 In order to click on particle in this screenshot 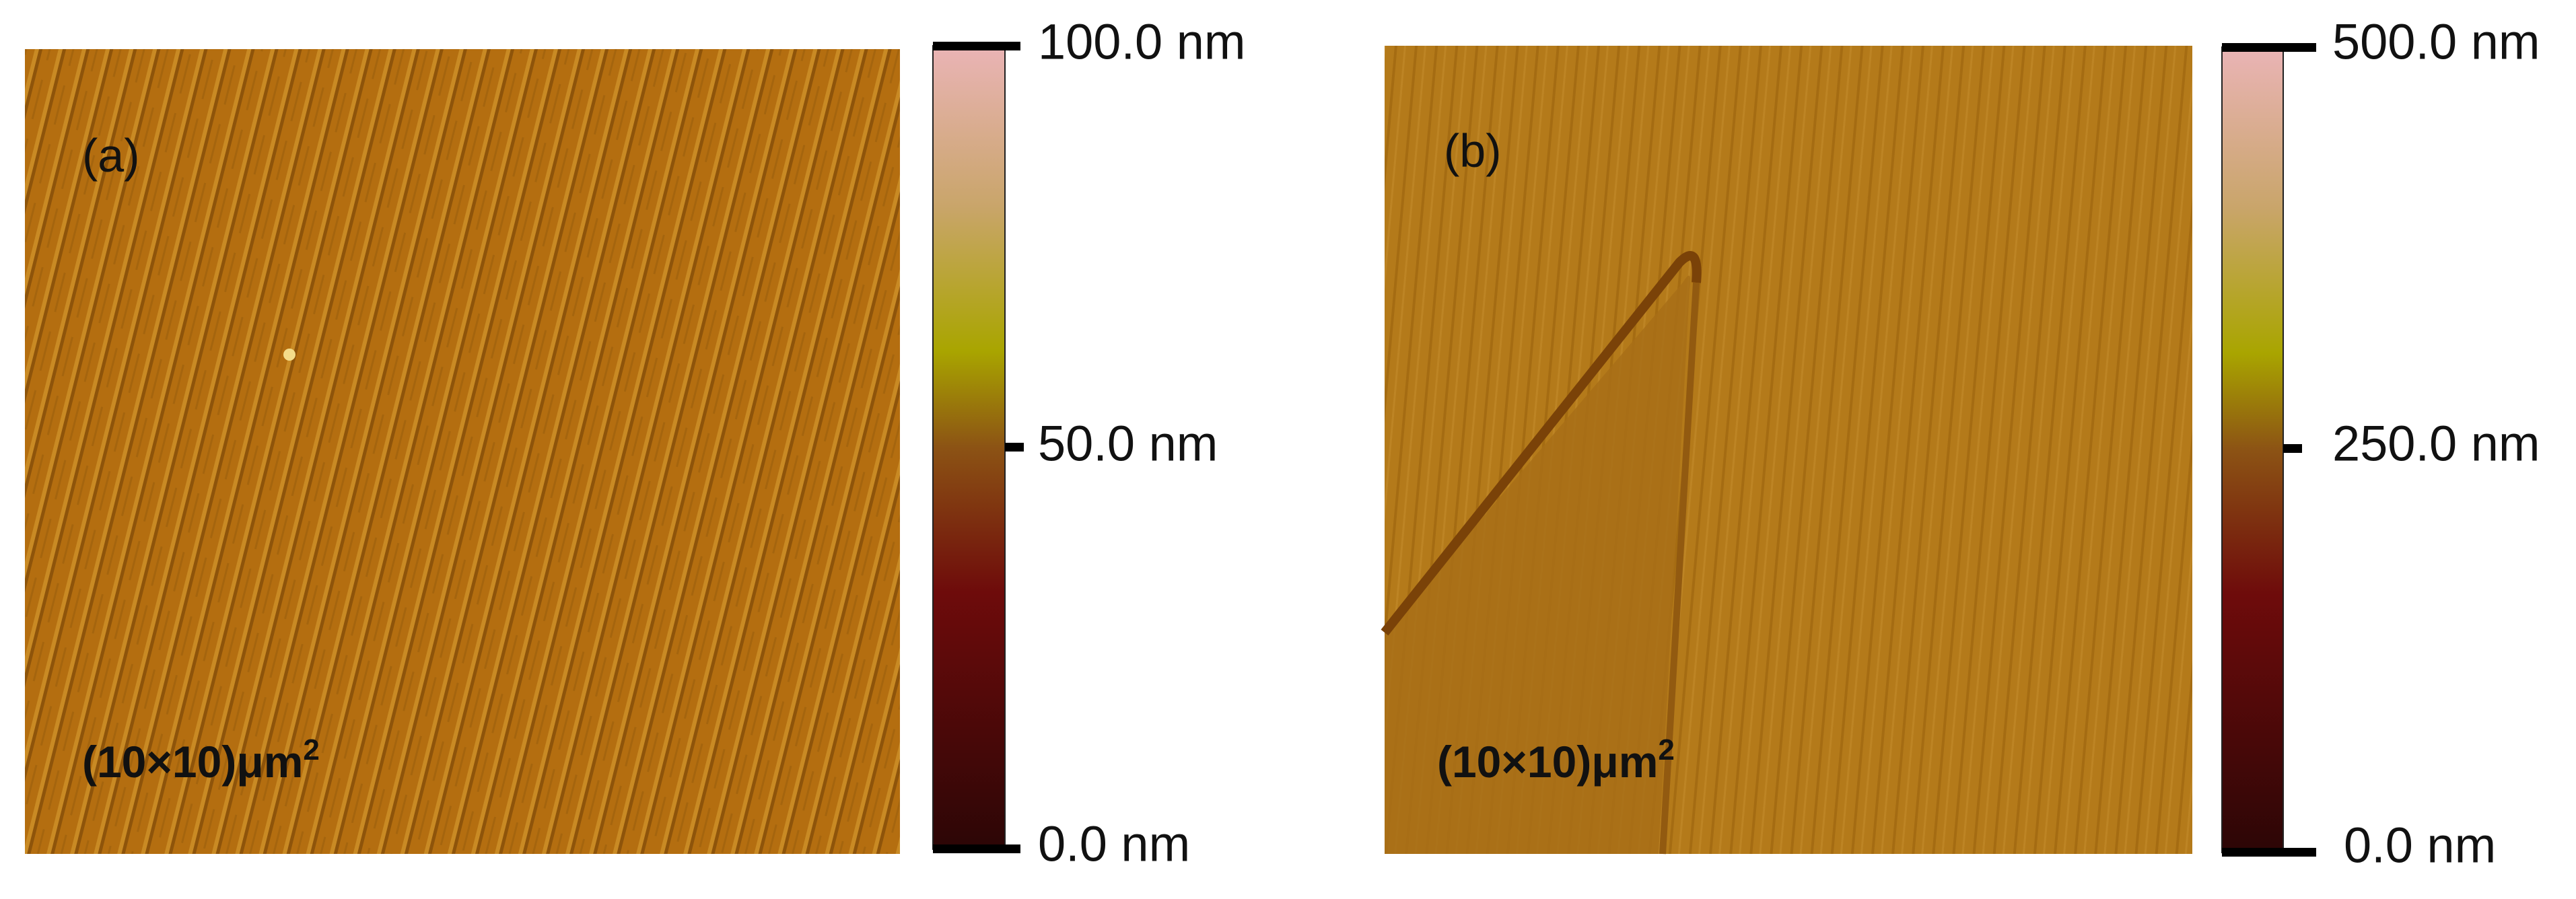, I will do `click(289, 355)`.